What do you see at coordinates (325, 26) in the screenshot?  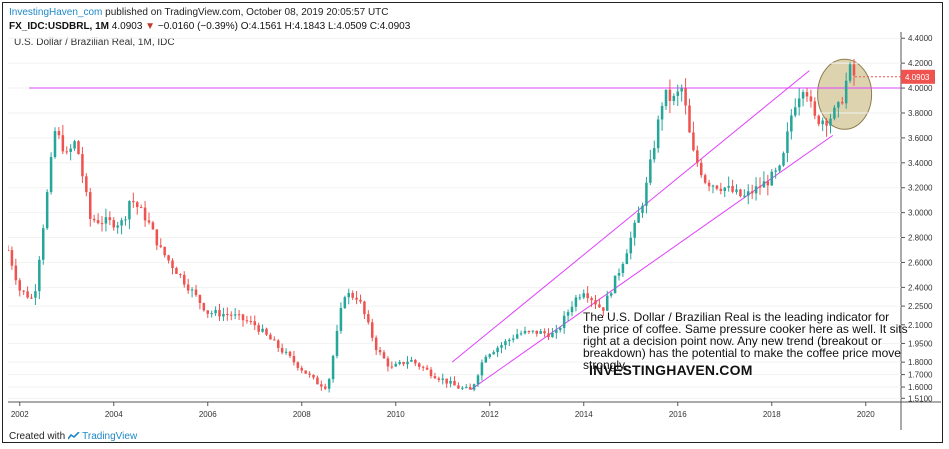 I see `ohlc-values: O:4.1561 H:4.1843 L:4.0509 C:4.0903` at bounding box center [325, 26].